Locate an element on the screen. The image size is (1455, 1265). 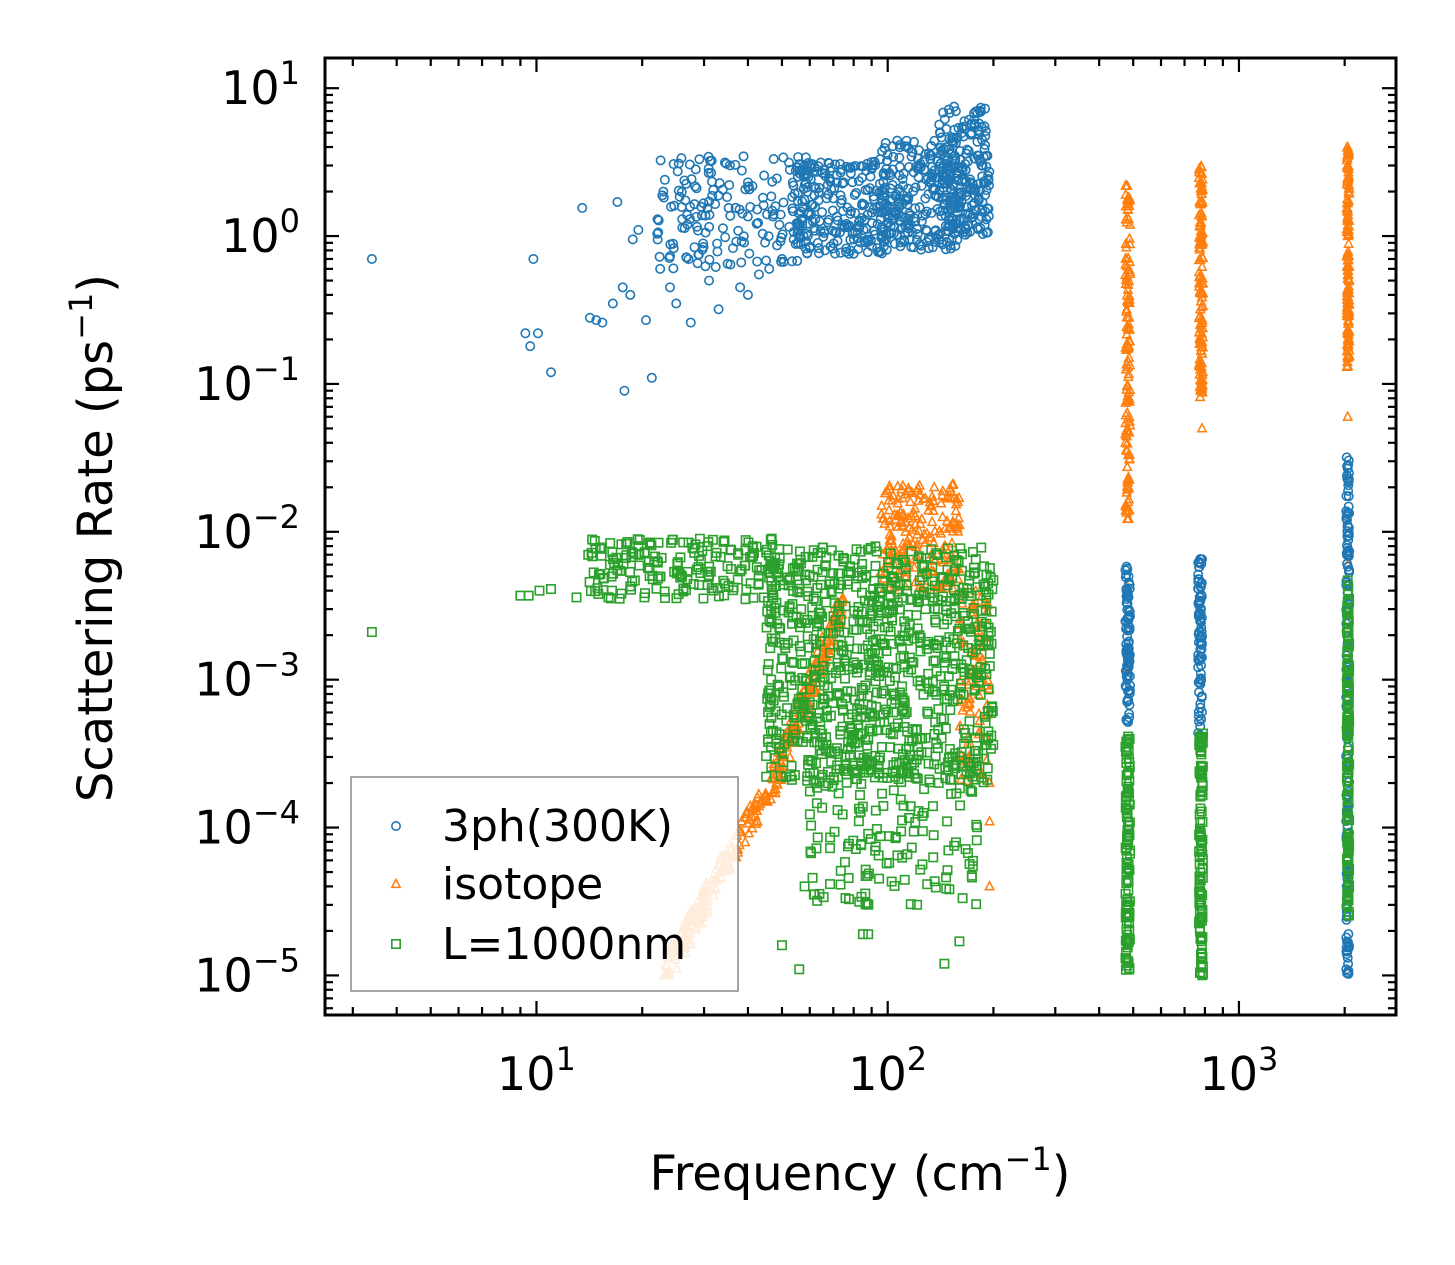
x-tick-label: 102 is located at coordinates (887, 1070).